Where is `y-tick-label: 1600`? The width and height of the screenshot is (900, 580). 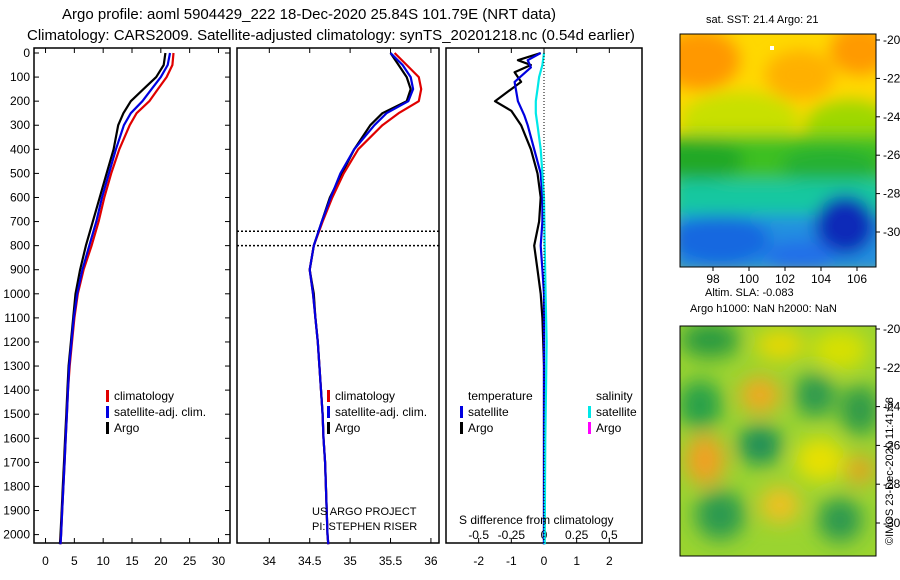
y-tick-label: 1600 is located at coordinates (16, 438).